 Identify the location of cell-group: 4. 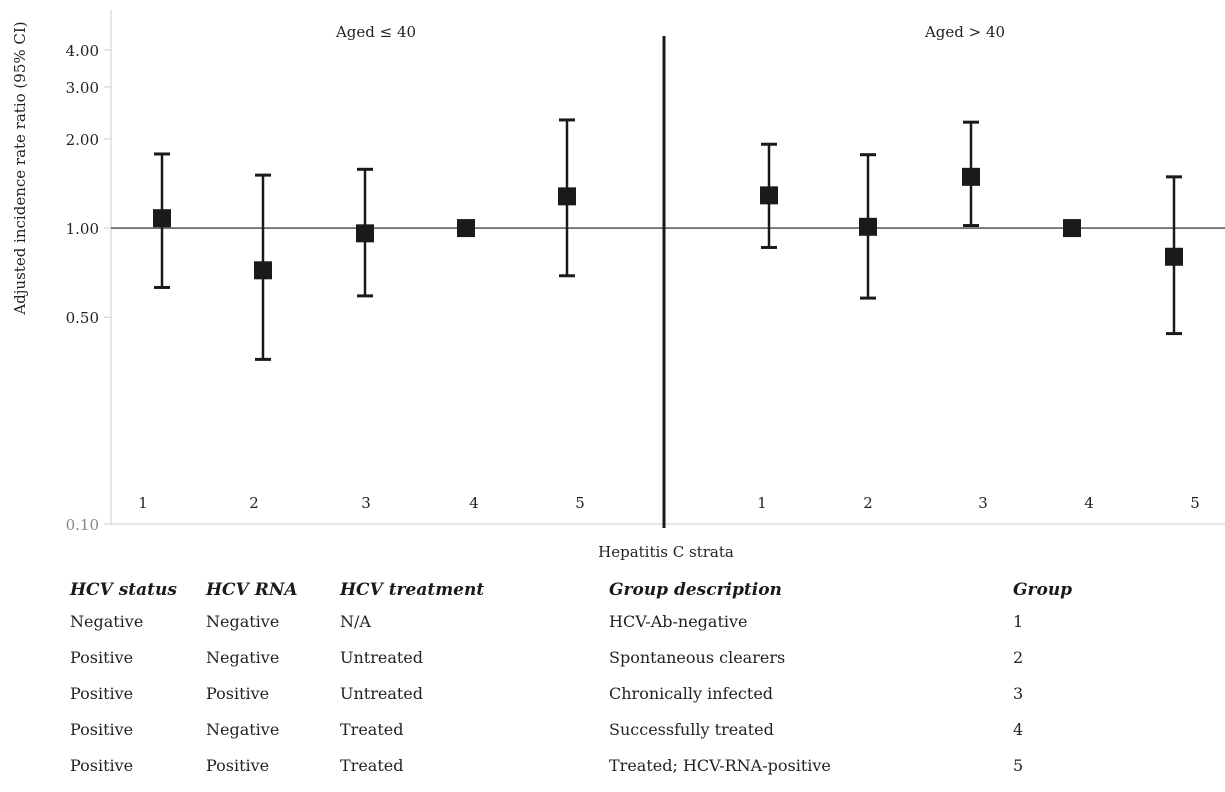
(1018, 729).